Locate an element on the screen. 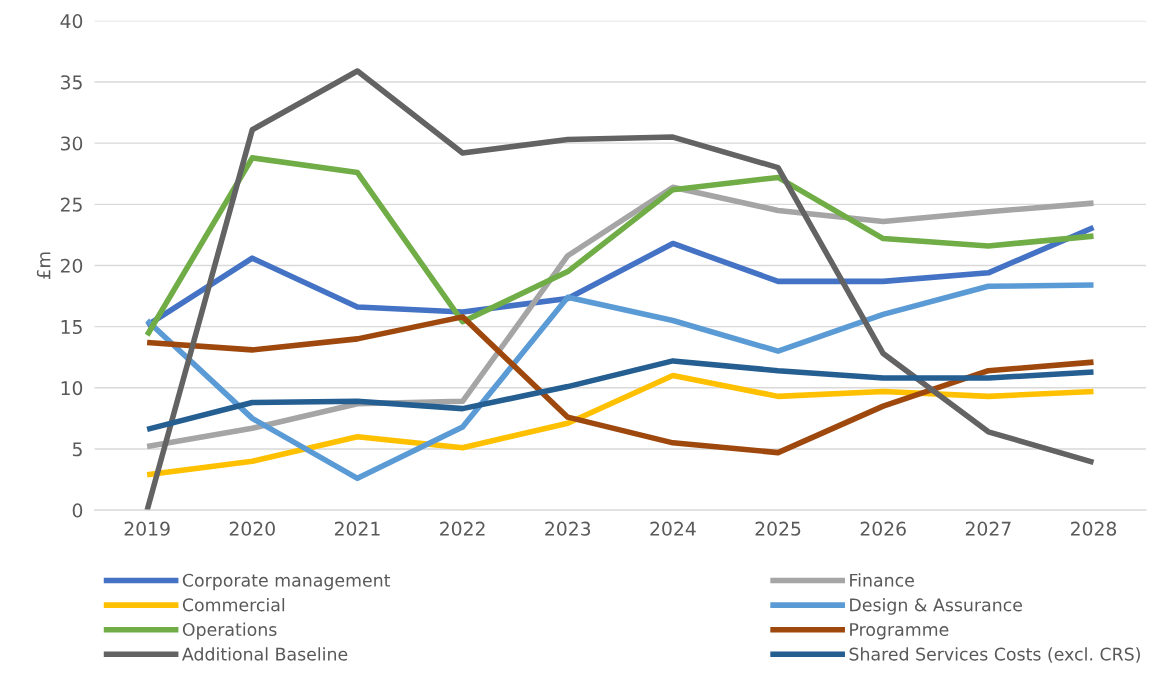 The image size is (1153, 695). x-tick-label: 2019 is located at coordinates (147, 528).